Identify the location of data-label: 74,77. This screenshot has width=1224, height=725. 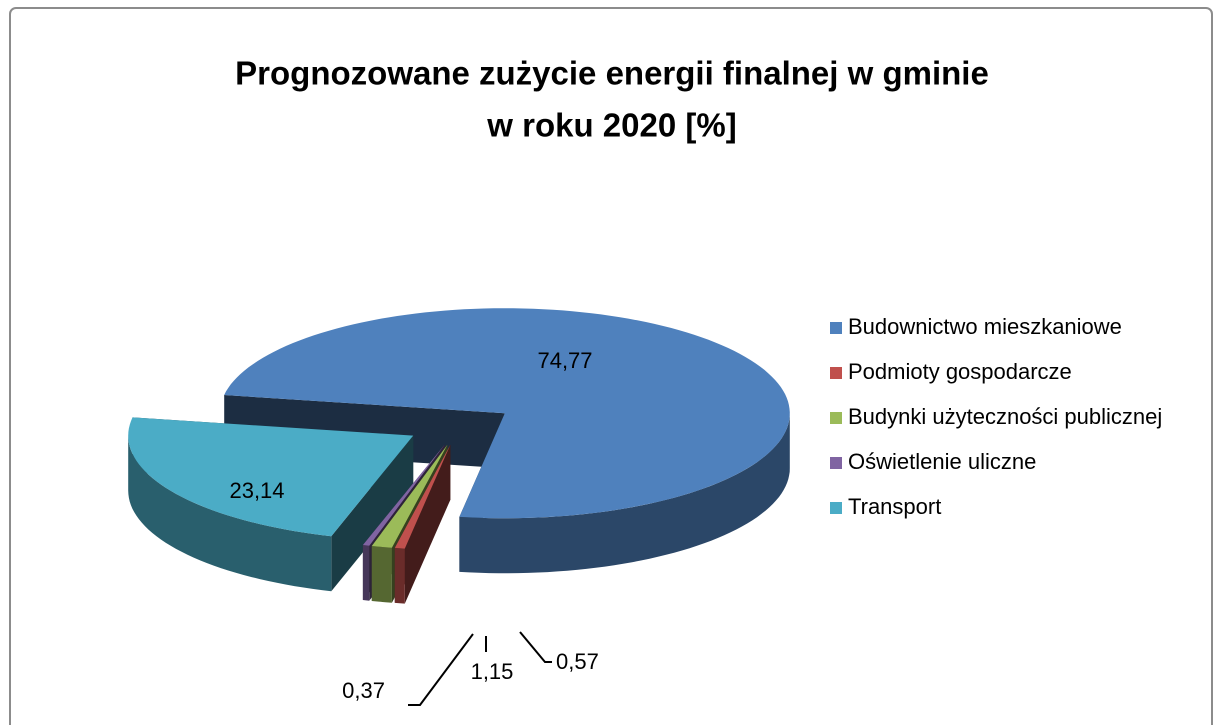
(564, 360).